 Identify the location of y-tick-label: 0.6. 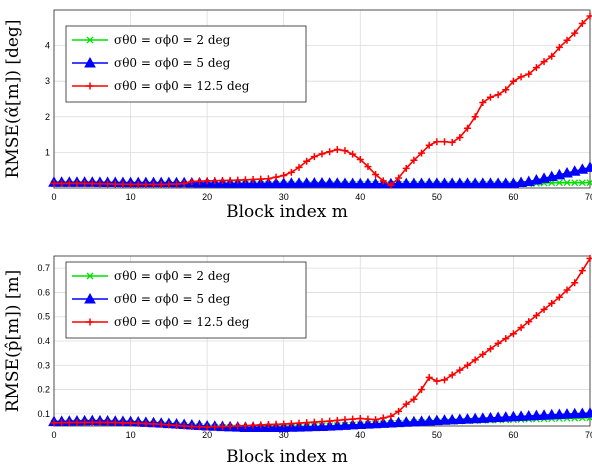
(43, 292).